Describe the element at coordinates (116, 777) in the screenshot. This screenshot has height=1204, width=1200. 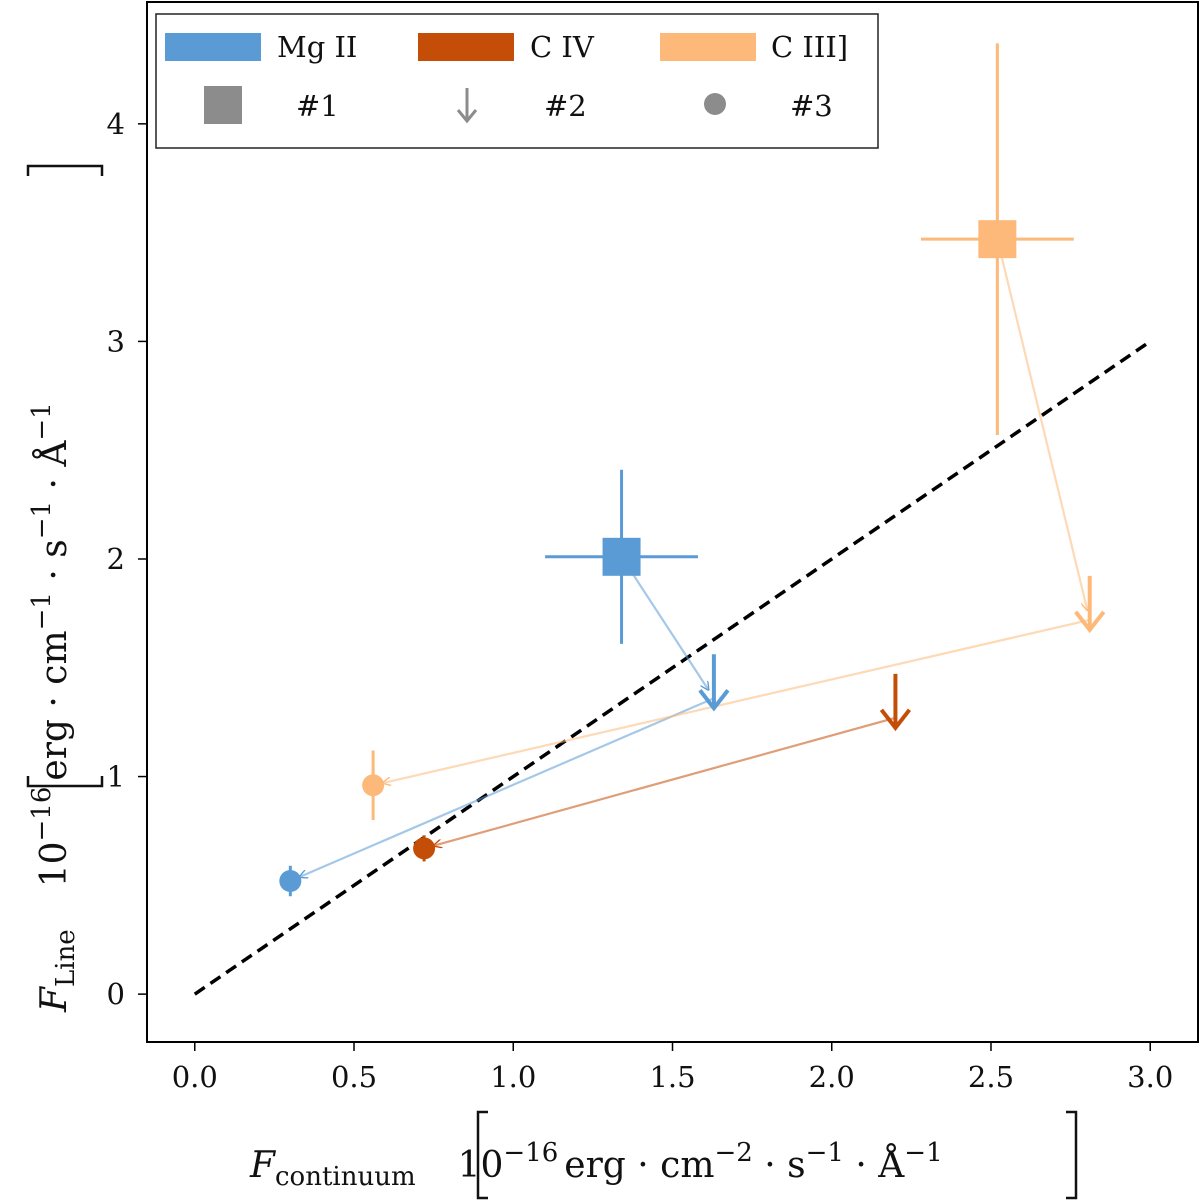
I see `y-tick-label: 1` at that location.